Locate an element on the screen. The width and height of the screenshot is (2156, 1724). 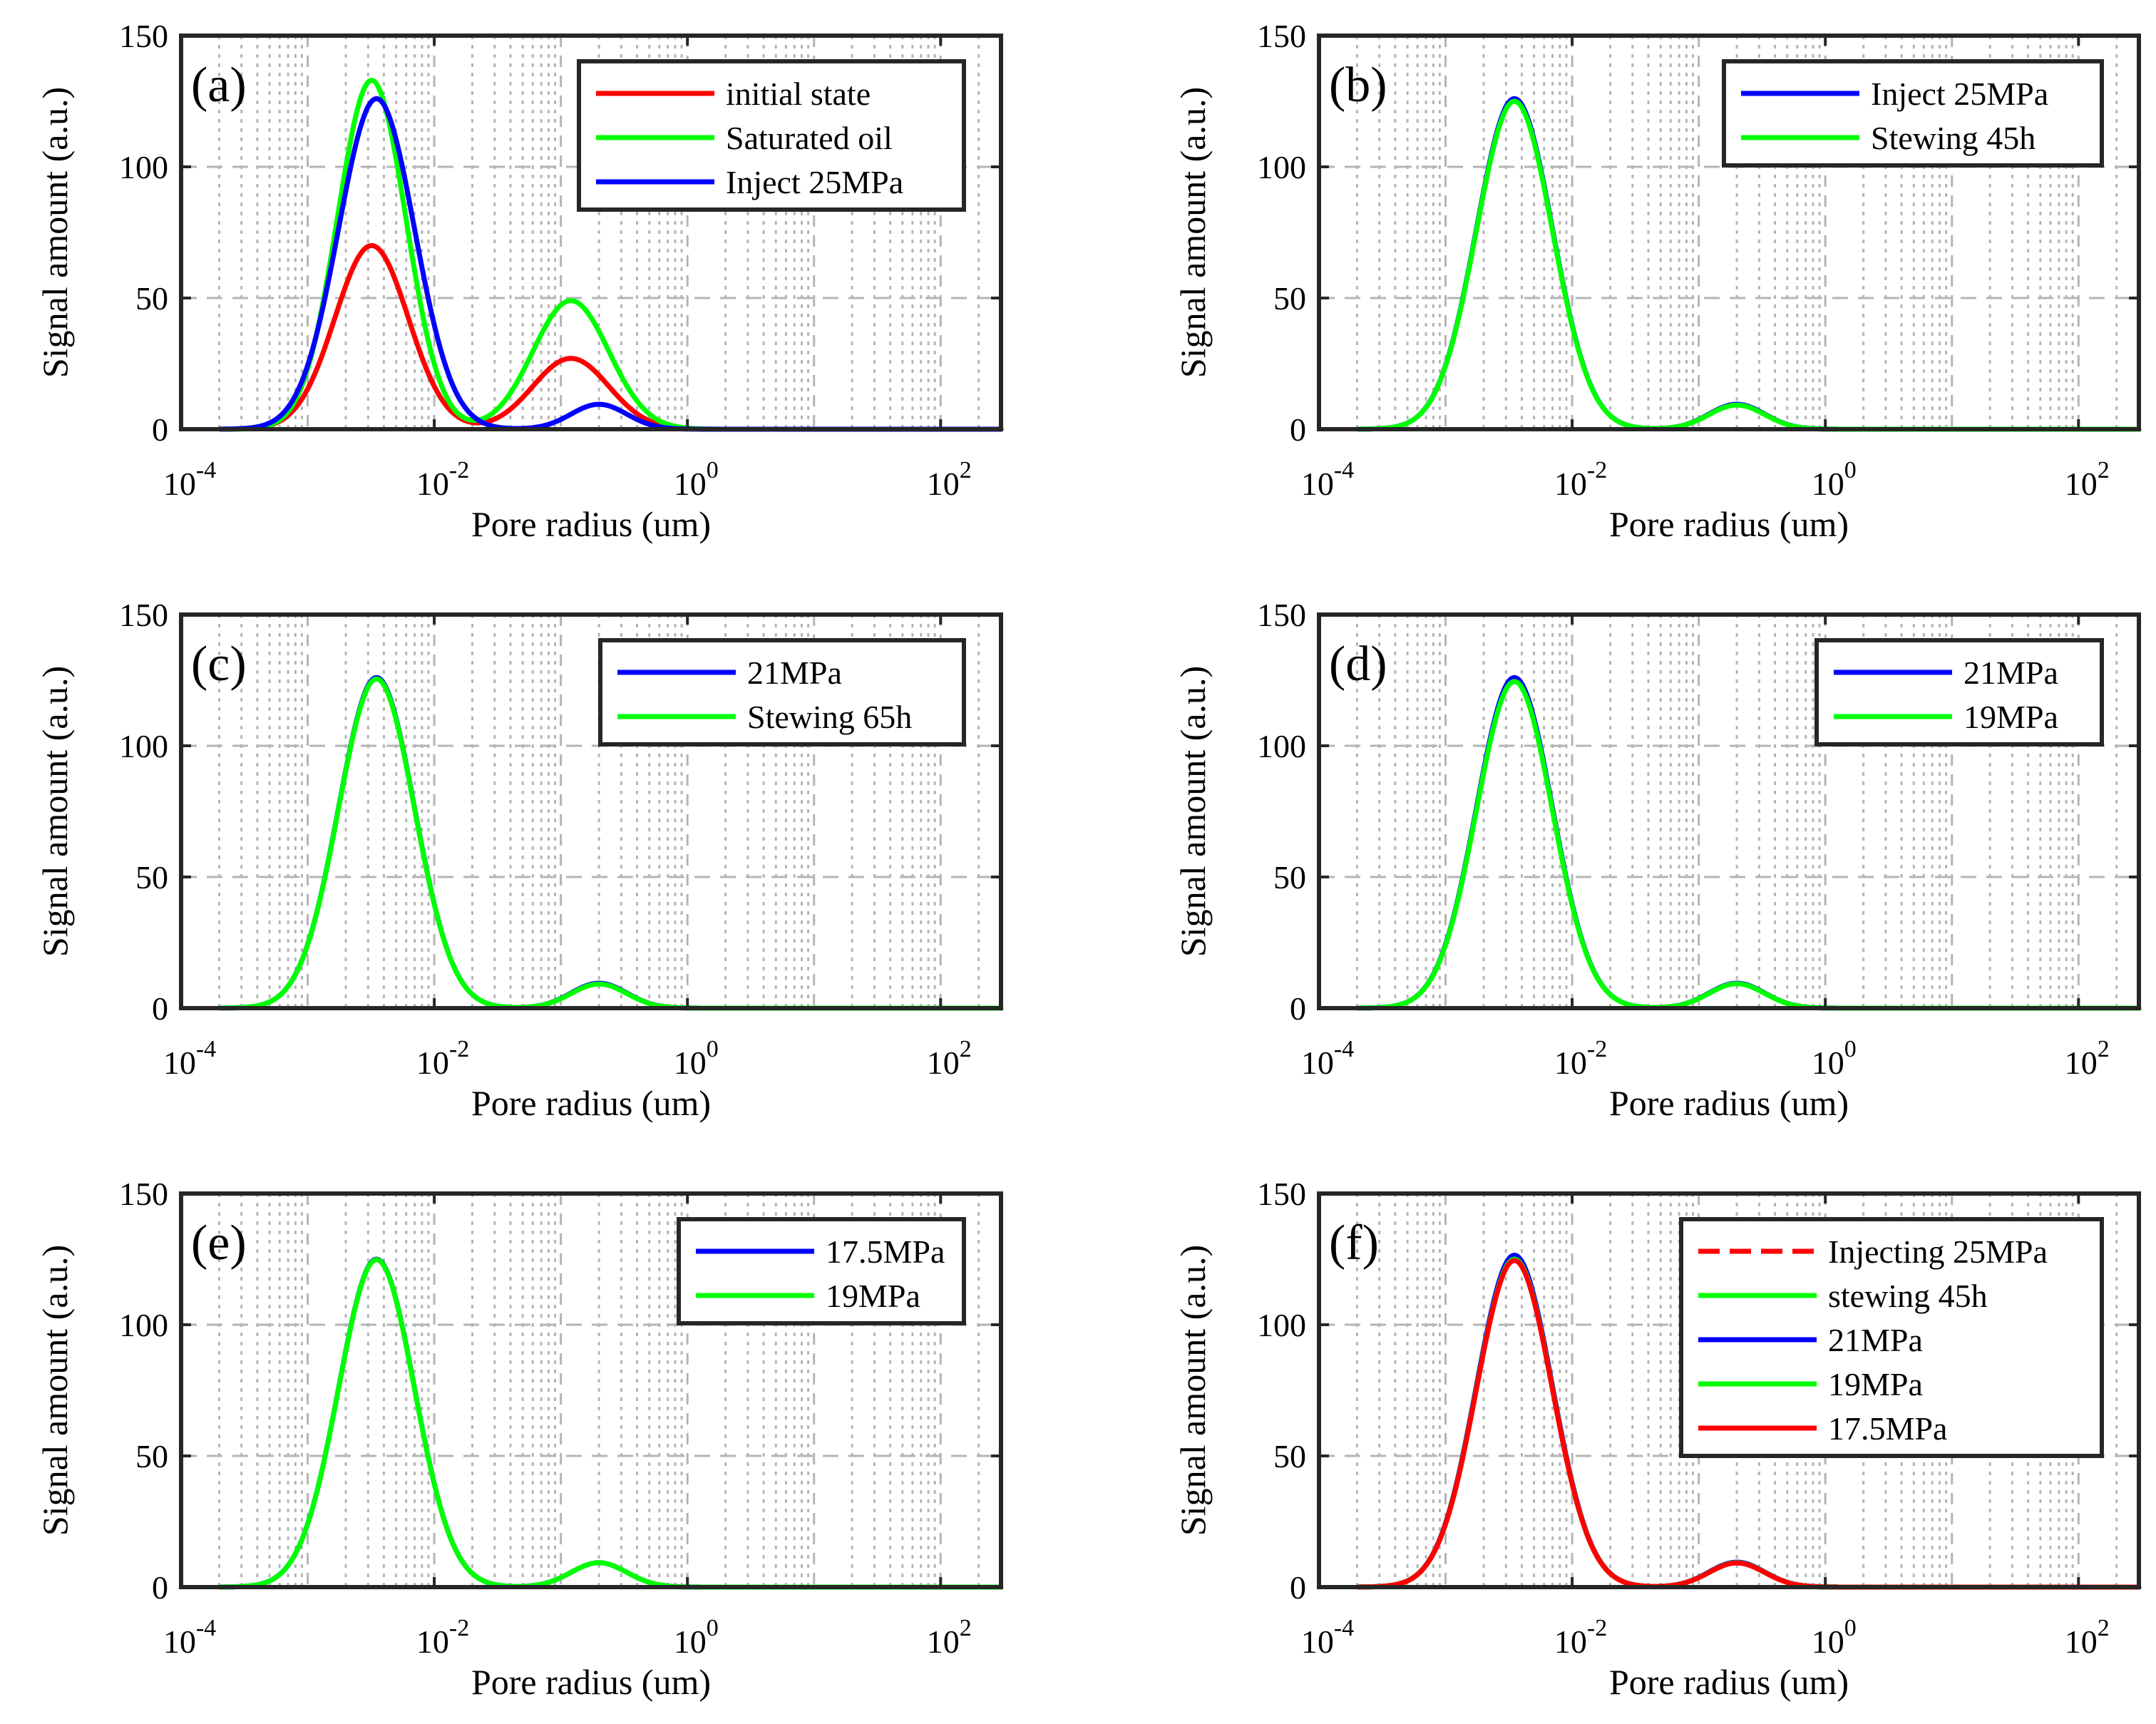
panel-label: (e) is located at coordinates (219, 1243).